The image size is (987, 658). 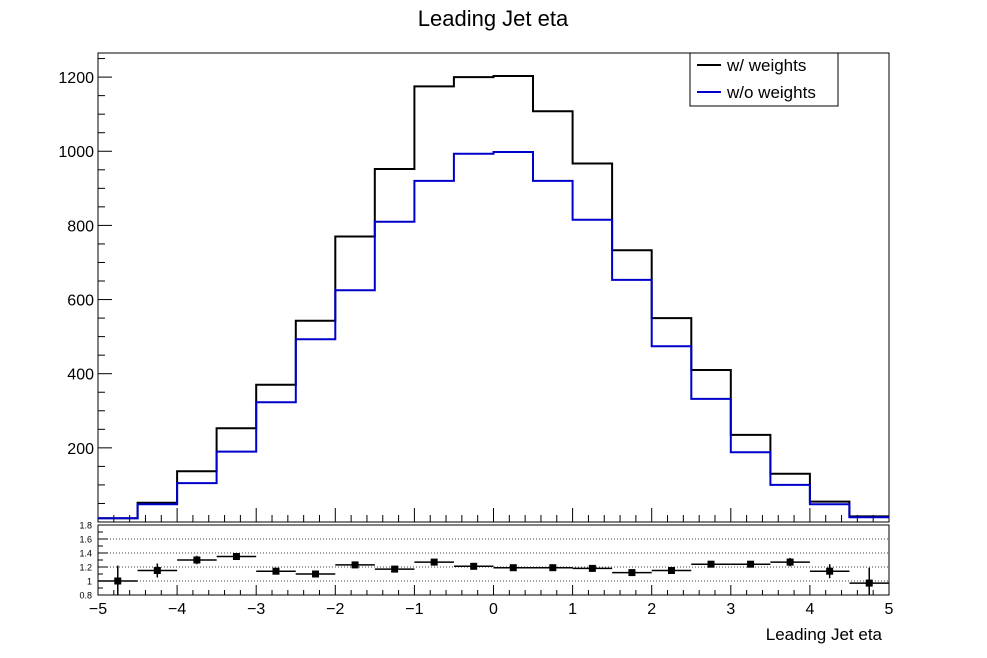 I want to click on x-tick-label: −5, so click(x=98, y=609).